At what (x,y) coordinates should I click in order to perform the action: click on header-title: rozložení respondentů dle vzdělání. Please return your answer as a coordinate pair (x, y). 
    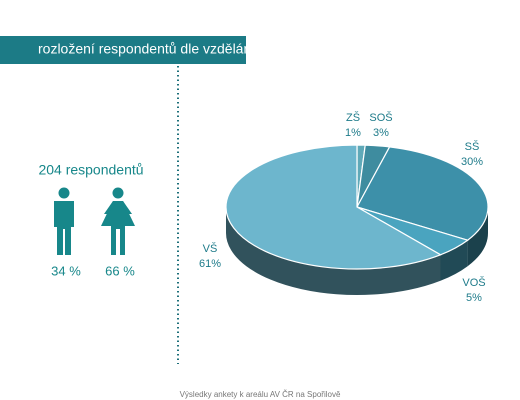
    Looking at the image, I should click on (146, 49).